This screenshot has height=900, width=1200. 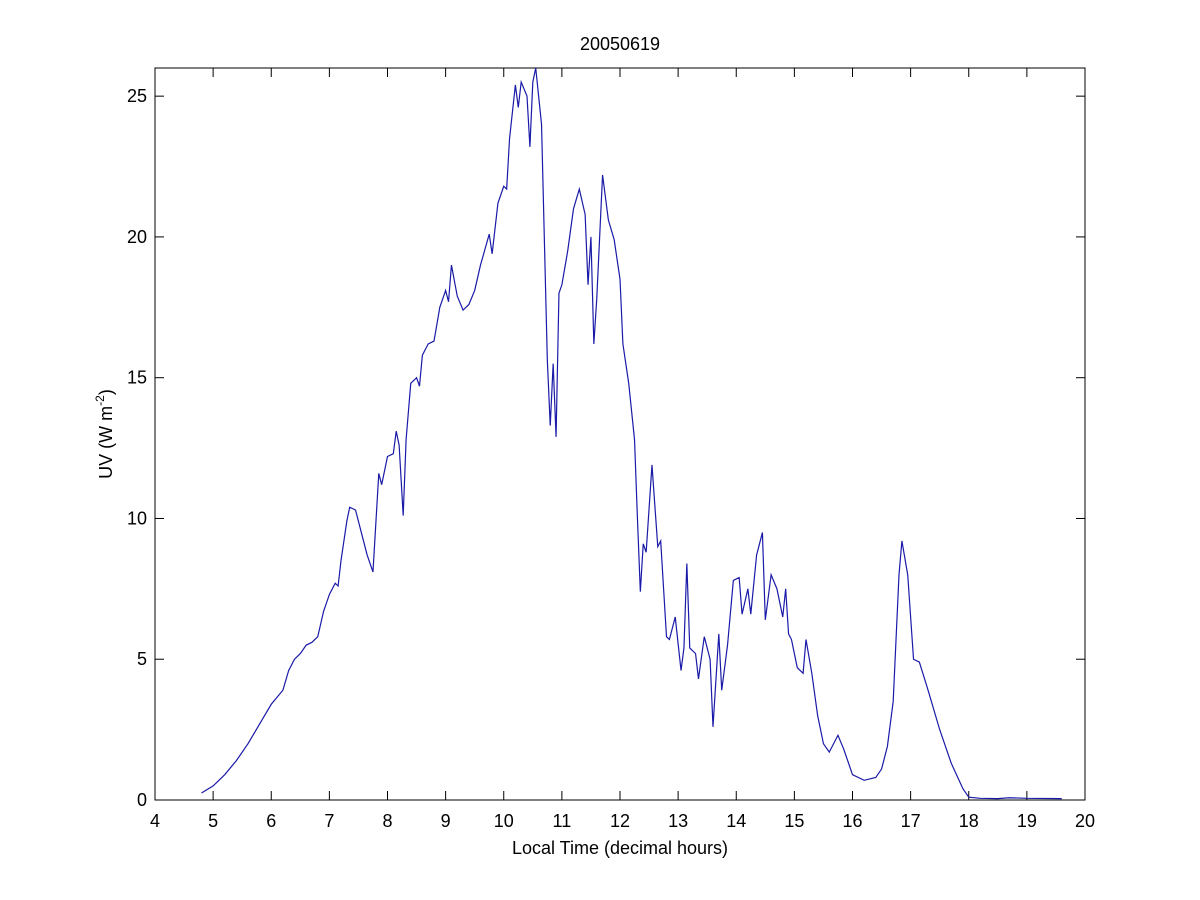 What do you see at coordinates (446, 821) in the screenshot?
I see `x-tick-label: 9` at bounding box center [446, 821].